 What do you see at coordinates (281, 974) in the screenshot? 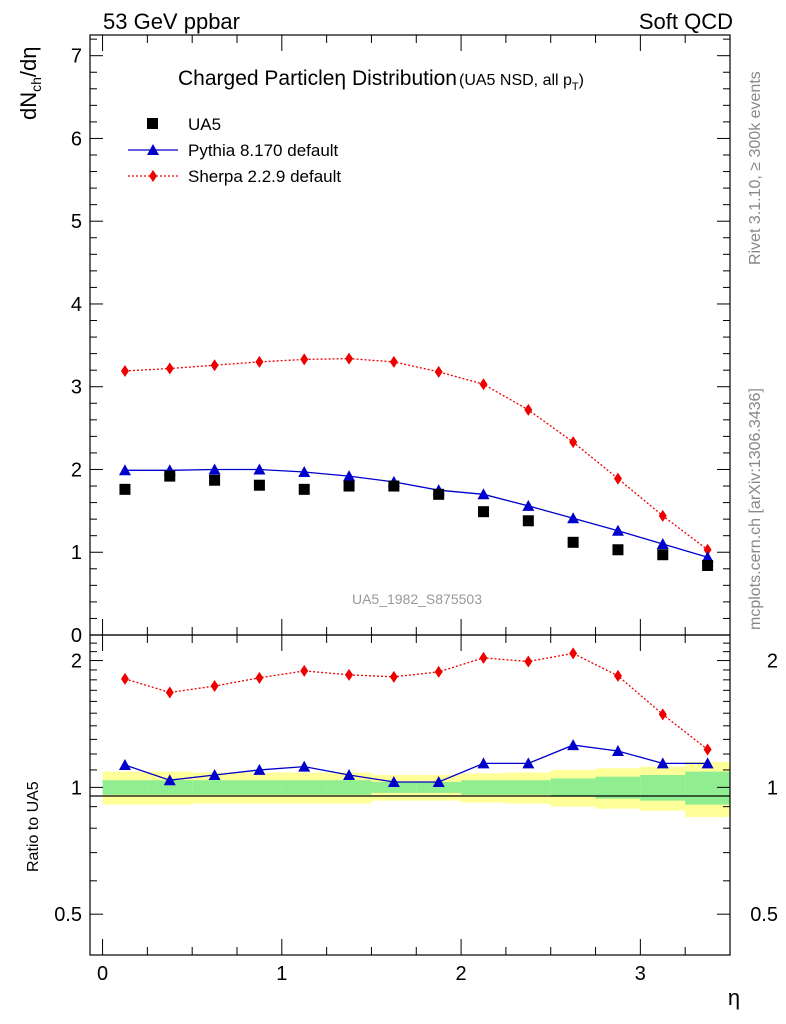
I see `x-tick-label: 1` at bounding box center [281, 974].